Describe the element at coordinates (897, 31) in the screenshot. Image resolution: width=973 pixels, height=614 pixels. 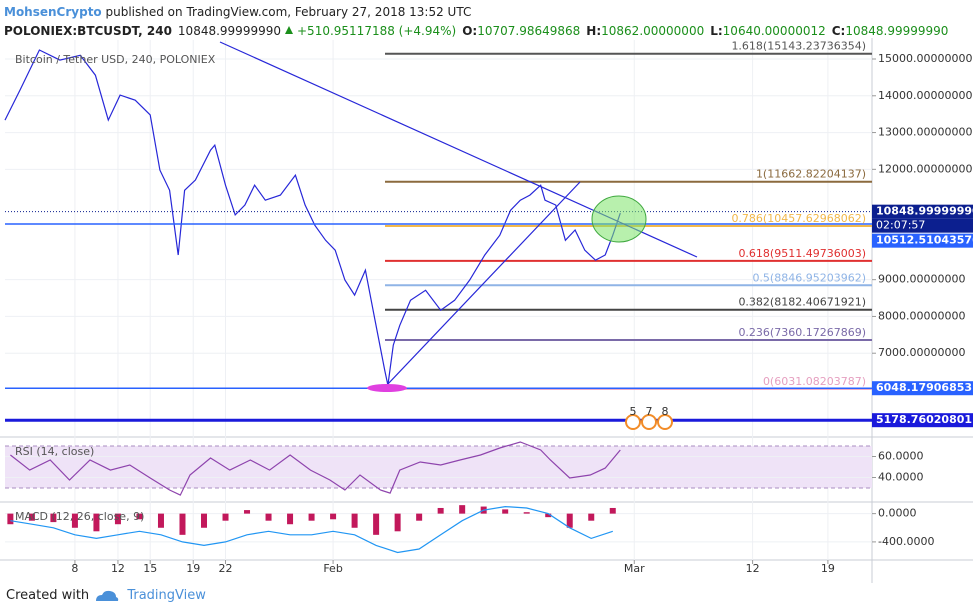
I see `close: 10848.99999990` at that location.